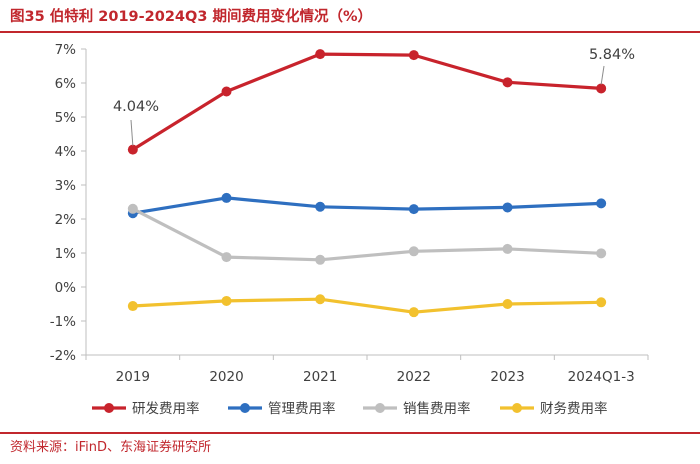 This screenshot has height=464, width=700. Describe the element at coordinates (612, 55) in the screenshot. I see `data-label: 5.84%` at that location.